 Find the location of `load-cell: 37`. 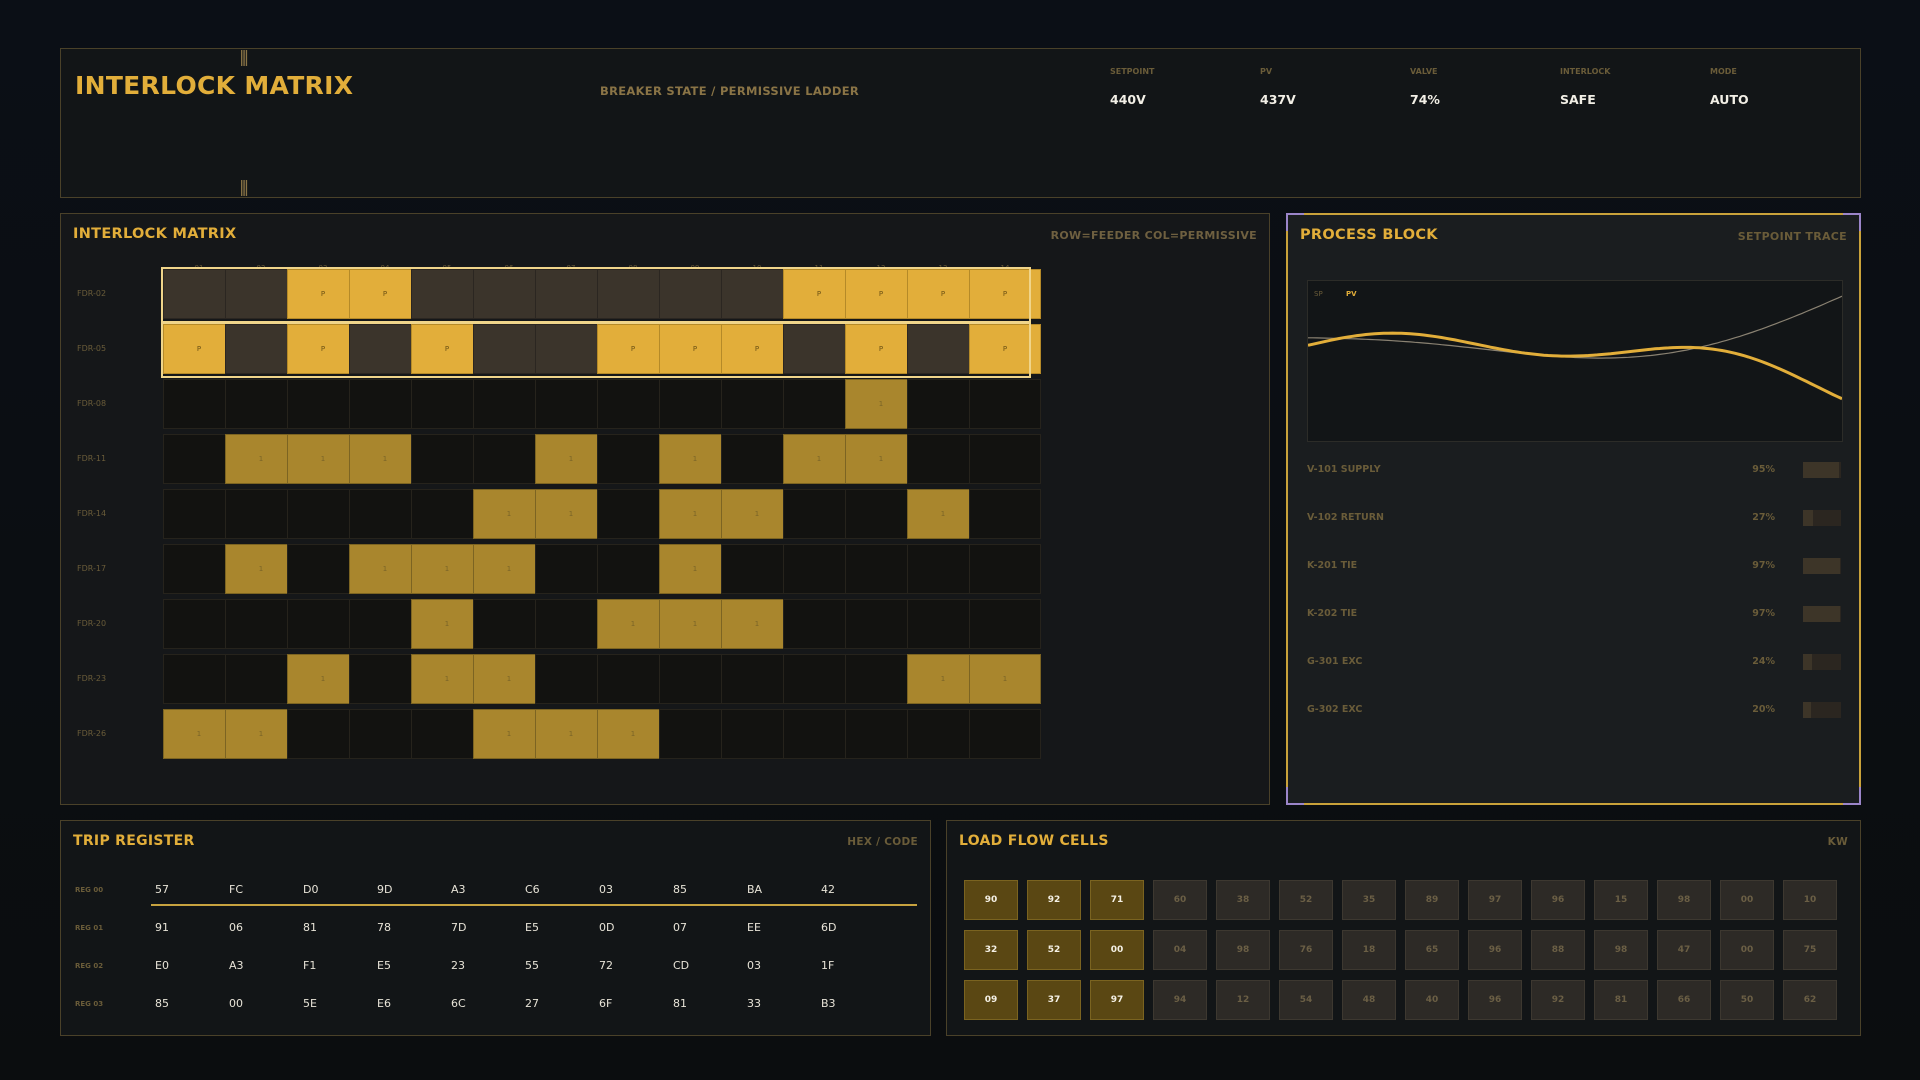

load-cell: 37 is located at coordinates (1054, 1000).